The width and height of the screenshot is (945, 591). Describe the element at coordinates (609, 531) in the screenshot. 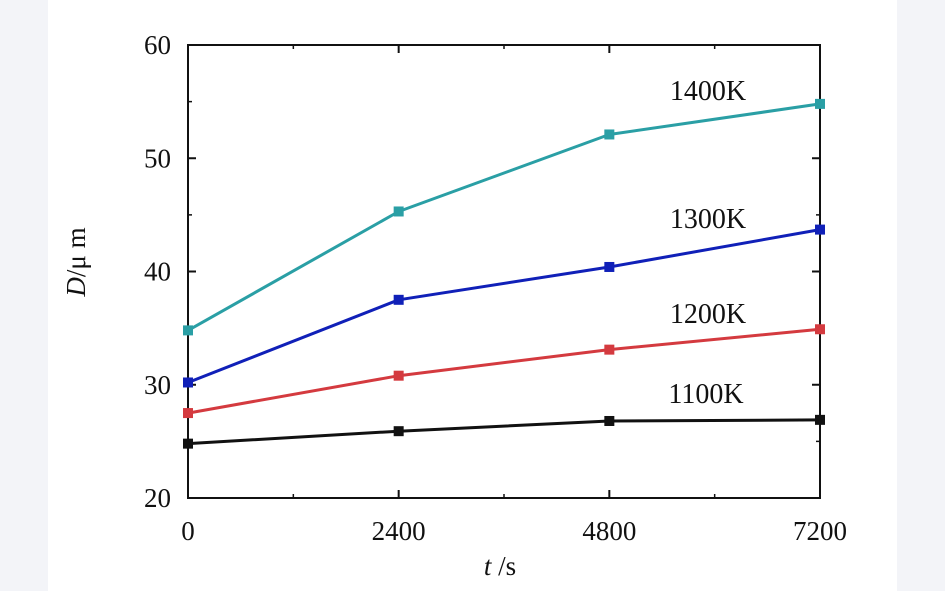

I see `x-tick-label: 4800` at that location.